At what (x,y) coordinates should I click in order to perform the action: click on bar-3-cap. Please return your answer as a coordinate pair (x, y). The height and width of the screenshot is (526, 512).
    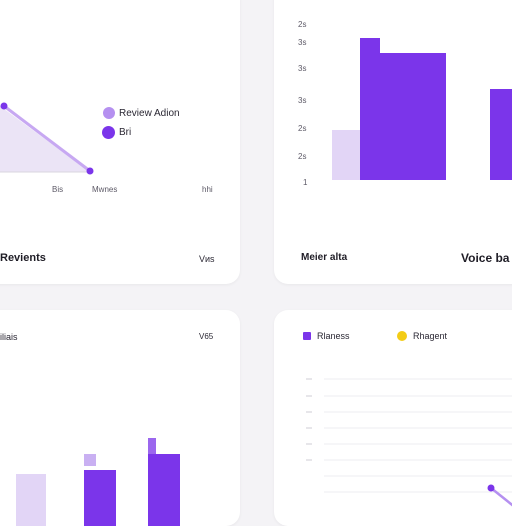
    Looking at the image, I should click on (152, 447).